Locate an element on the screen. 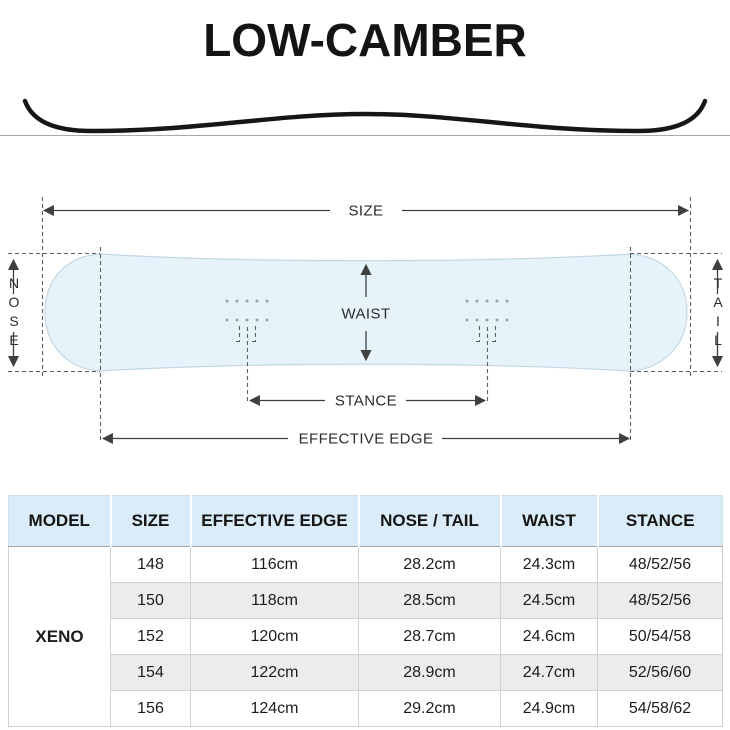 The height and width of the screenshot is (730, 730). nose-tail-cell: 28.9cm is located at coordinates (429, 672).